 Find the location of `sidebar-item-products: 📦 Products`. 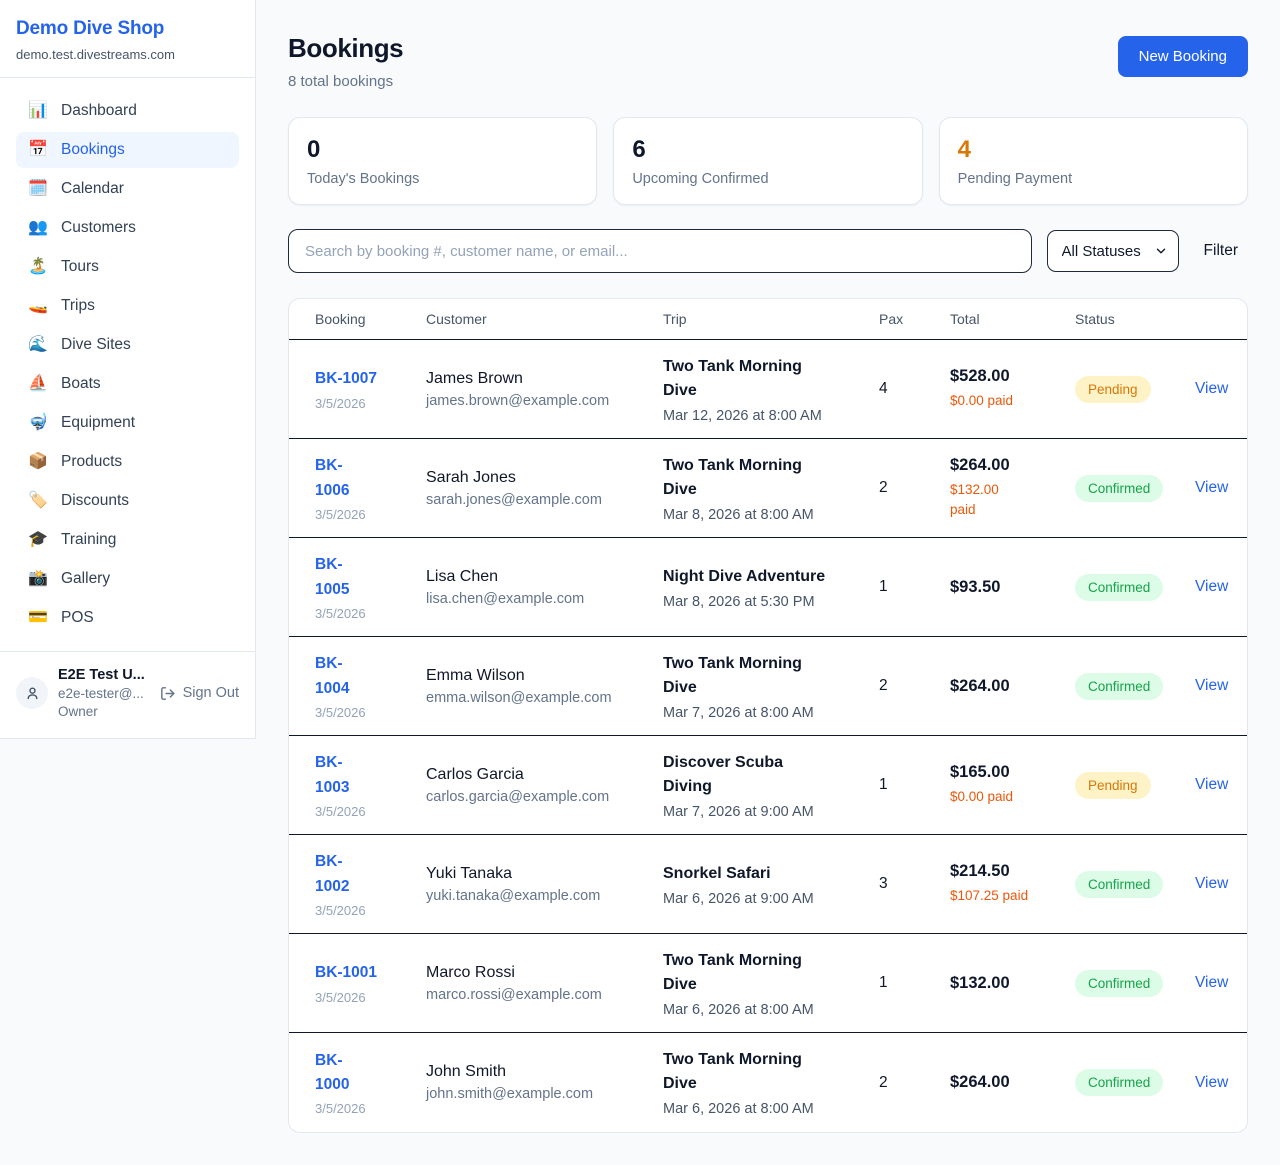

sidebar-item-products: 📦 Products is located at coordinates (127, 462).